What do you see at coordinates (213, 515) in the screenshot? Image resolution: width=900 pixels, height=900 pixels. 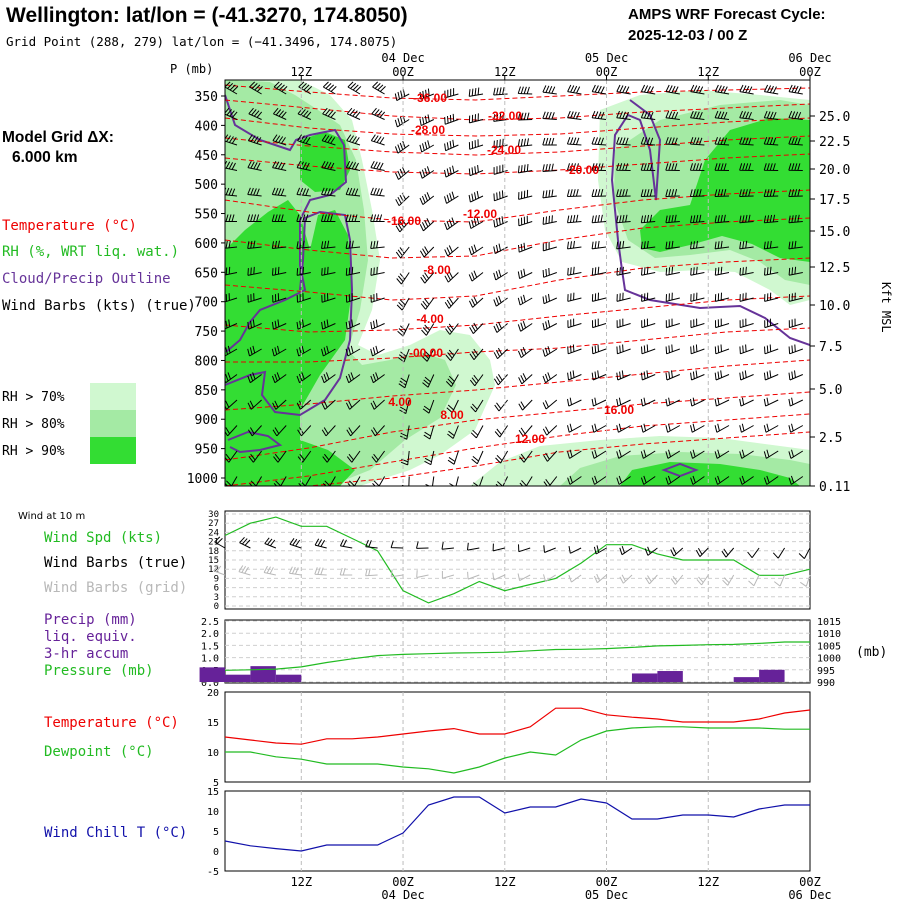 I see `wind-speed-tick: 30` at bounding box center [213, 515].